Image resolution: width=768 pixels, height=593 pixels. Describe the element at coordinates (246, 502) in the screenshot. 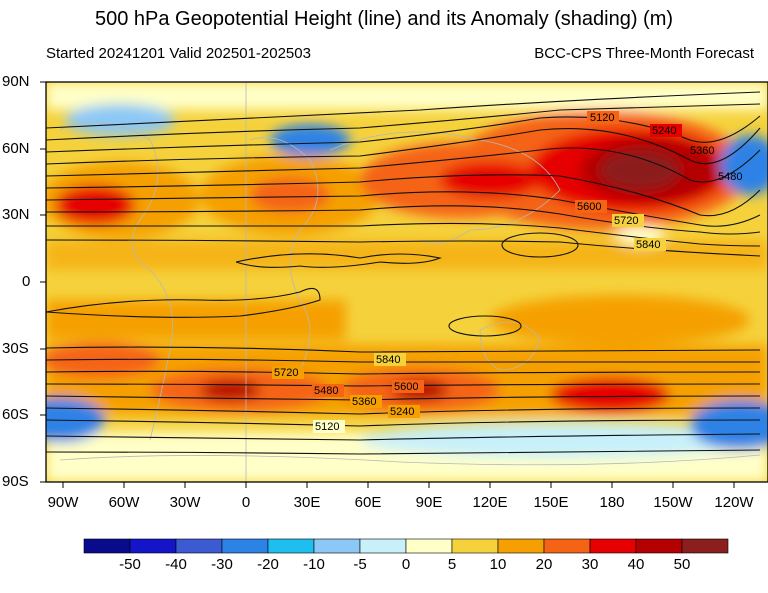

I see `lon-label: 0` at that location.